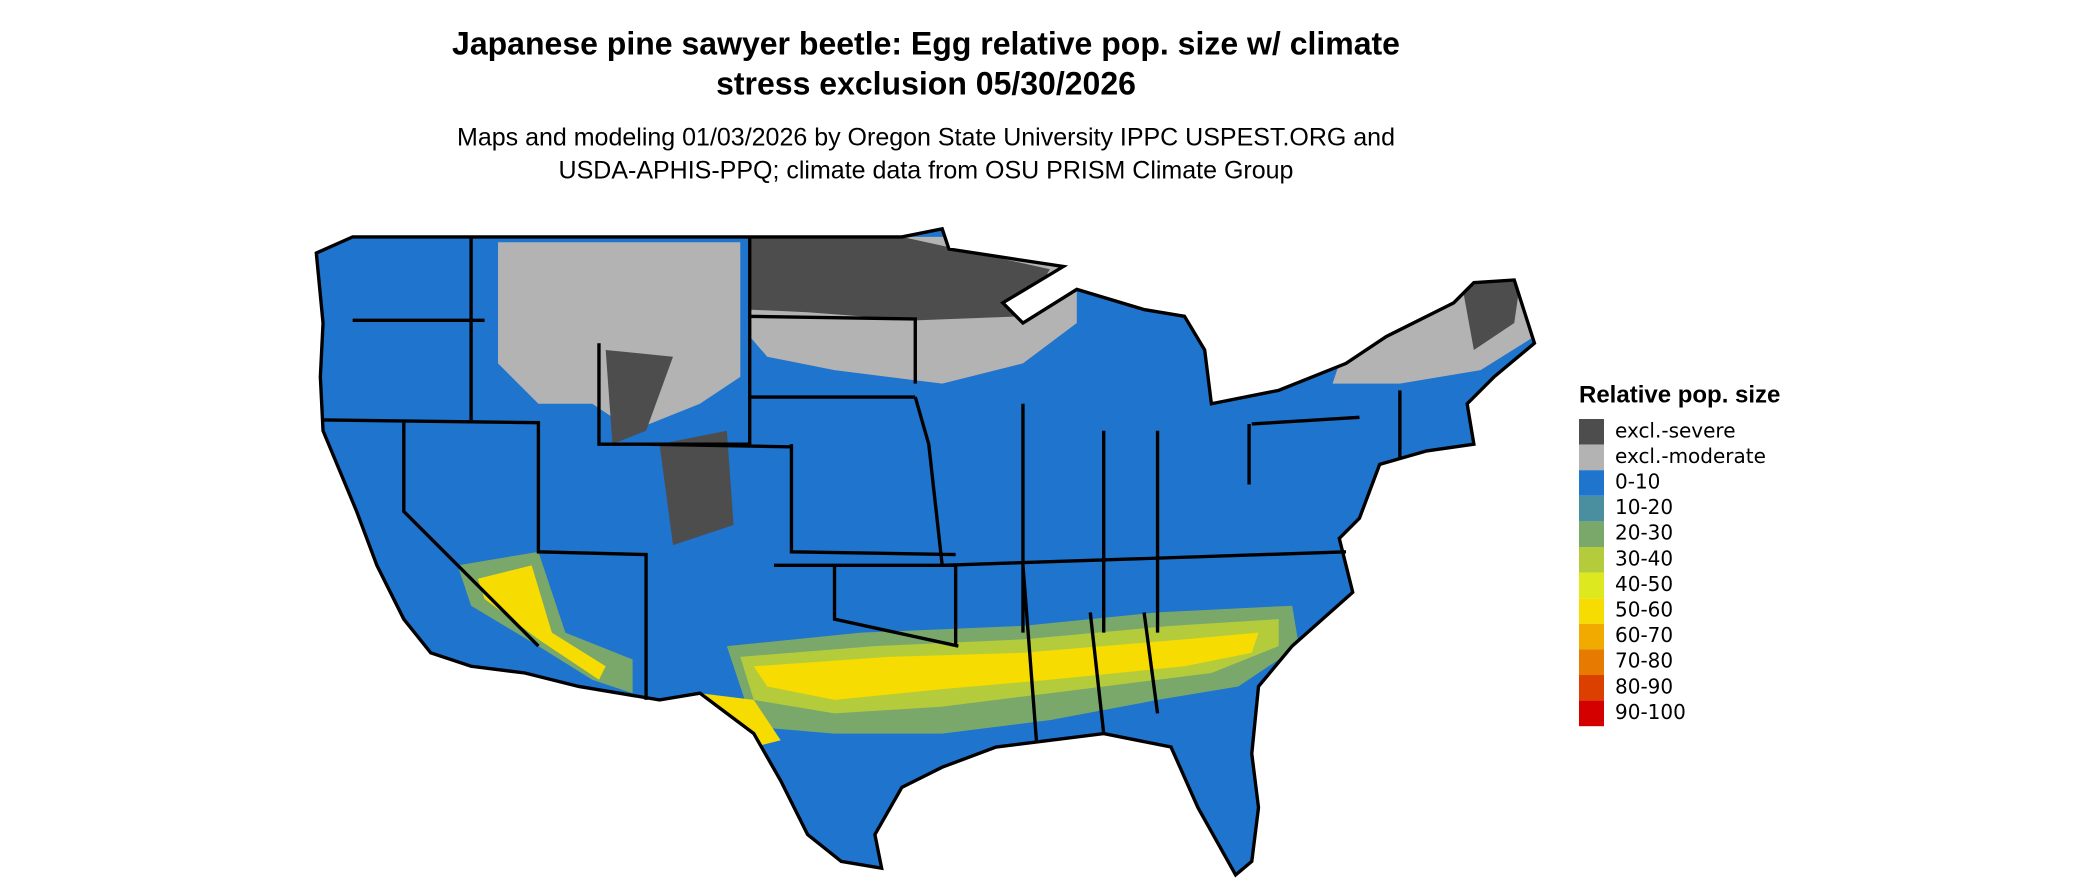 This screenshot has width=2100, height=892. I want to click on legend-label: 0-10, so click(1637, 482).